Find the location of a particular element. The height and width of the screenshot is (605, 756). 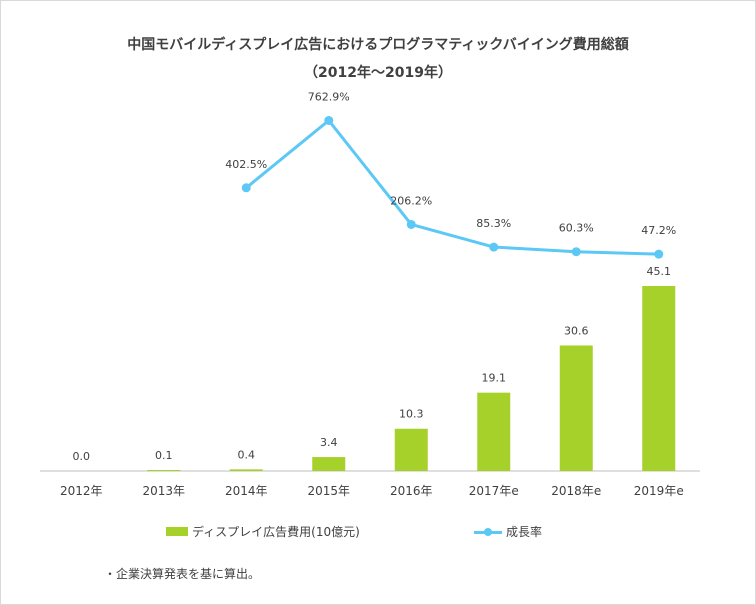

legend-item-bar: ディスプレイ広告費用(10億元) is located at coordinates (263, 531).